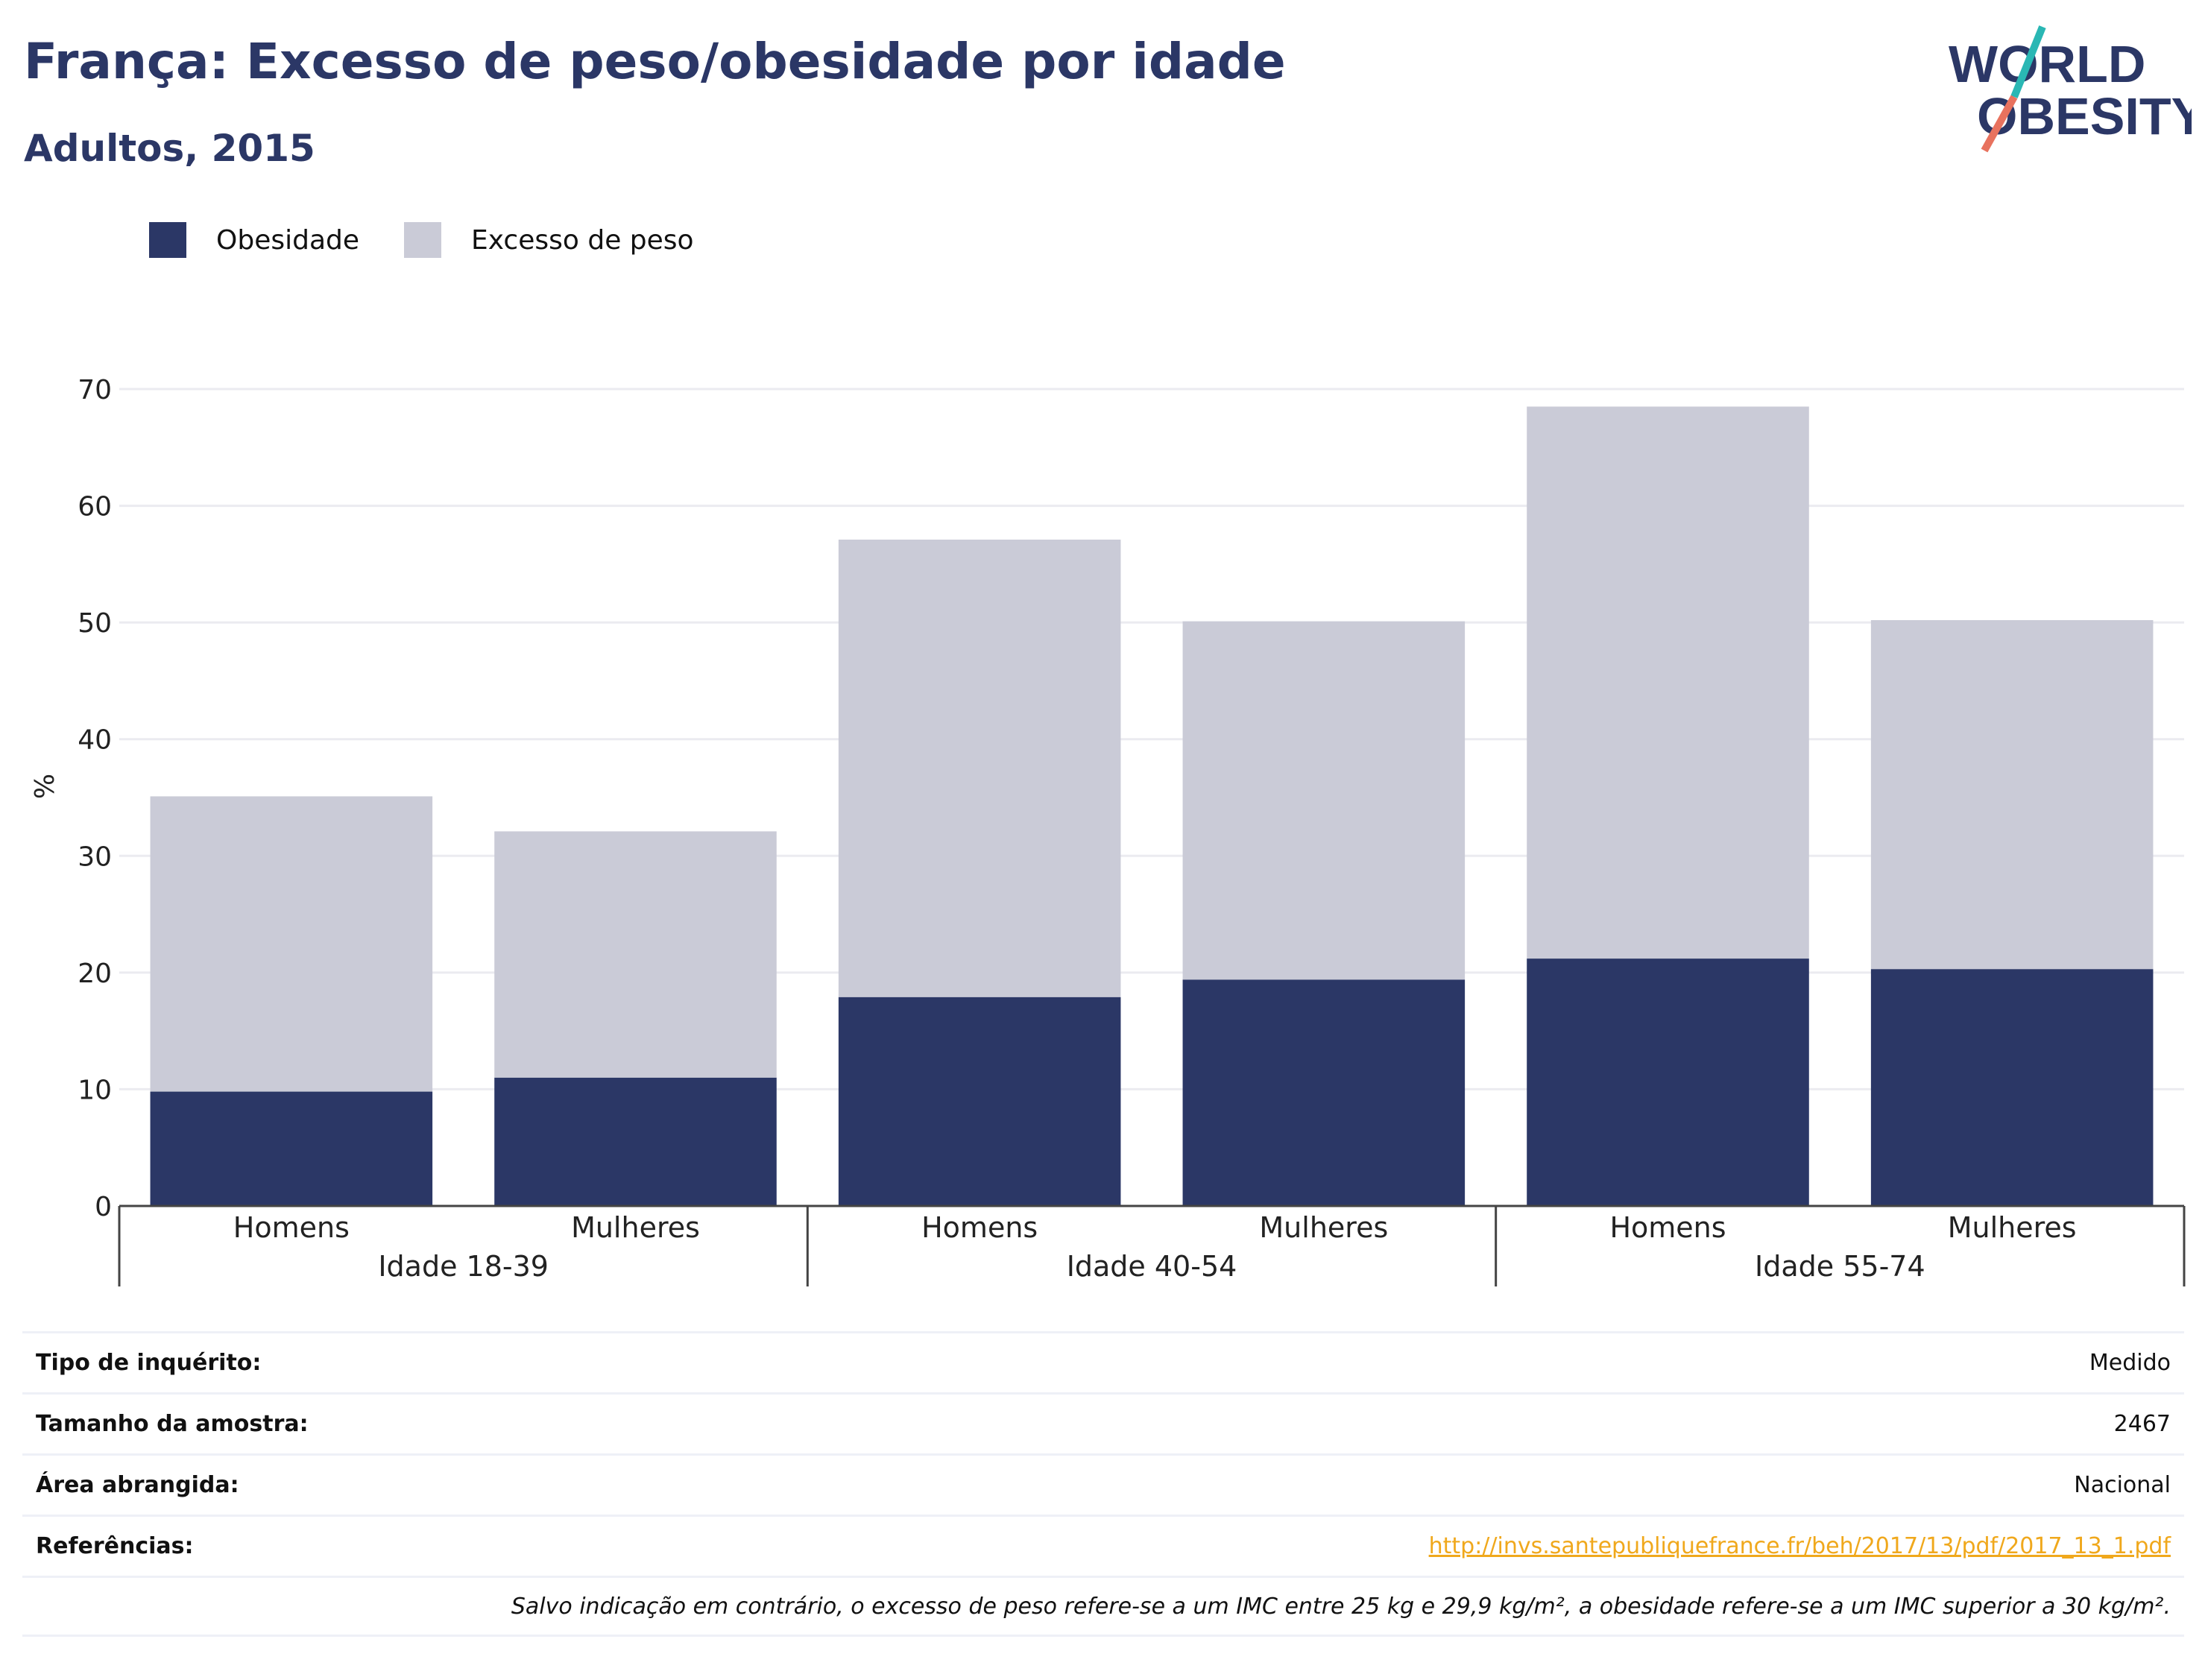 Image resolution: width=2205 pixels, height=1680 pixels. I want to click on legend-label-overweight: Excesso de peso, so click(582, 240).